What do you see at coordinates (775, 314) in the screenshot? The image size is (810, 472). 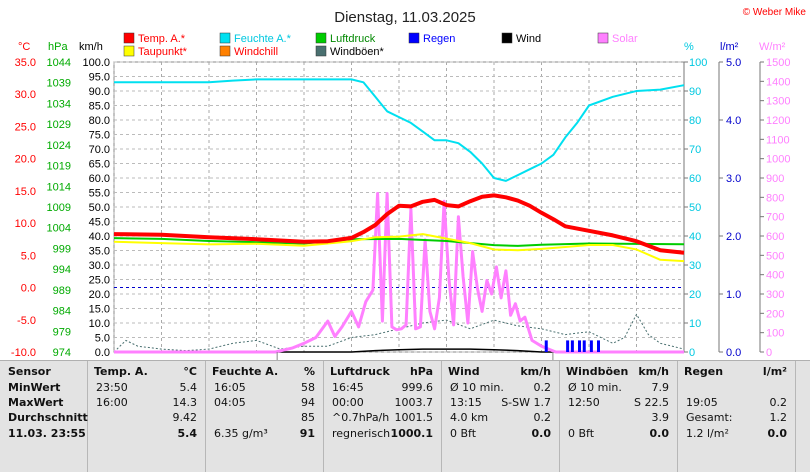 I see `solar-tick-label: 200` at bounding box center [775, 314].